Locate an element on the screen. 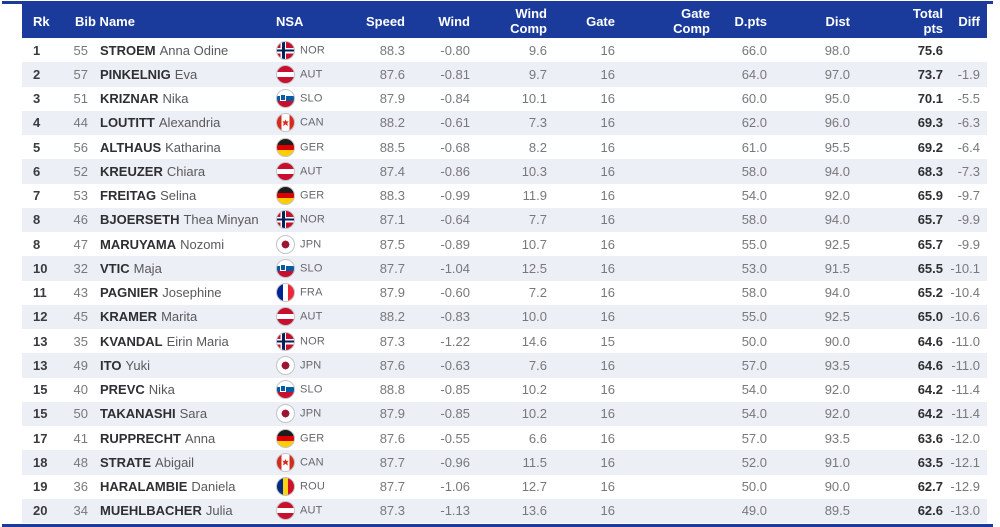  athlete-lastname: KREUZER is located at coordinates (131, 171).